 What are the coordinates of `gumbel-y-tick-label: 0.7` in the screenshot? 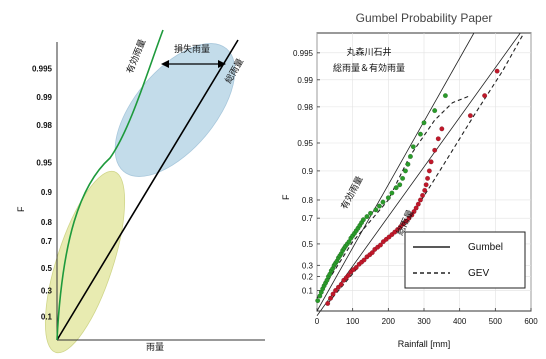 It's located at (308, 218).